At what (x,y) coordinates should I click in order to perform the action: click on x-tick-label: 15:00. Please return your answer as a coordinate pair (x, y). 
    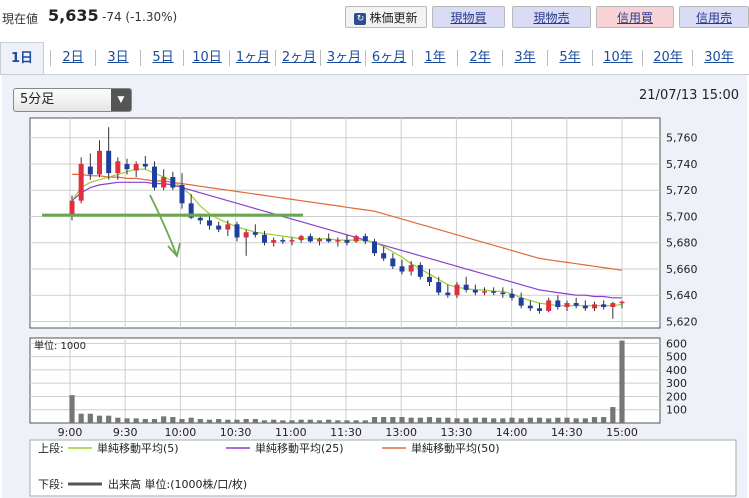
    Looking at the image, I should click on (622, 432).